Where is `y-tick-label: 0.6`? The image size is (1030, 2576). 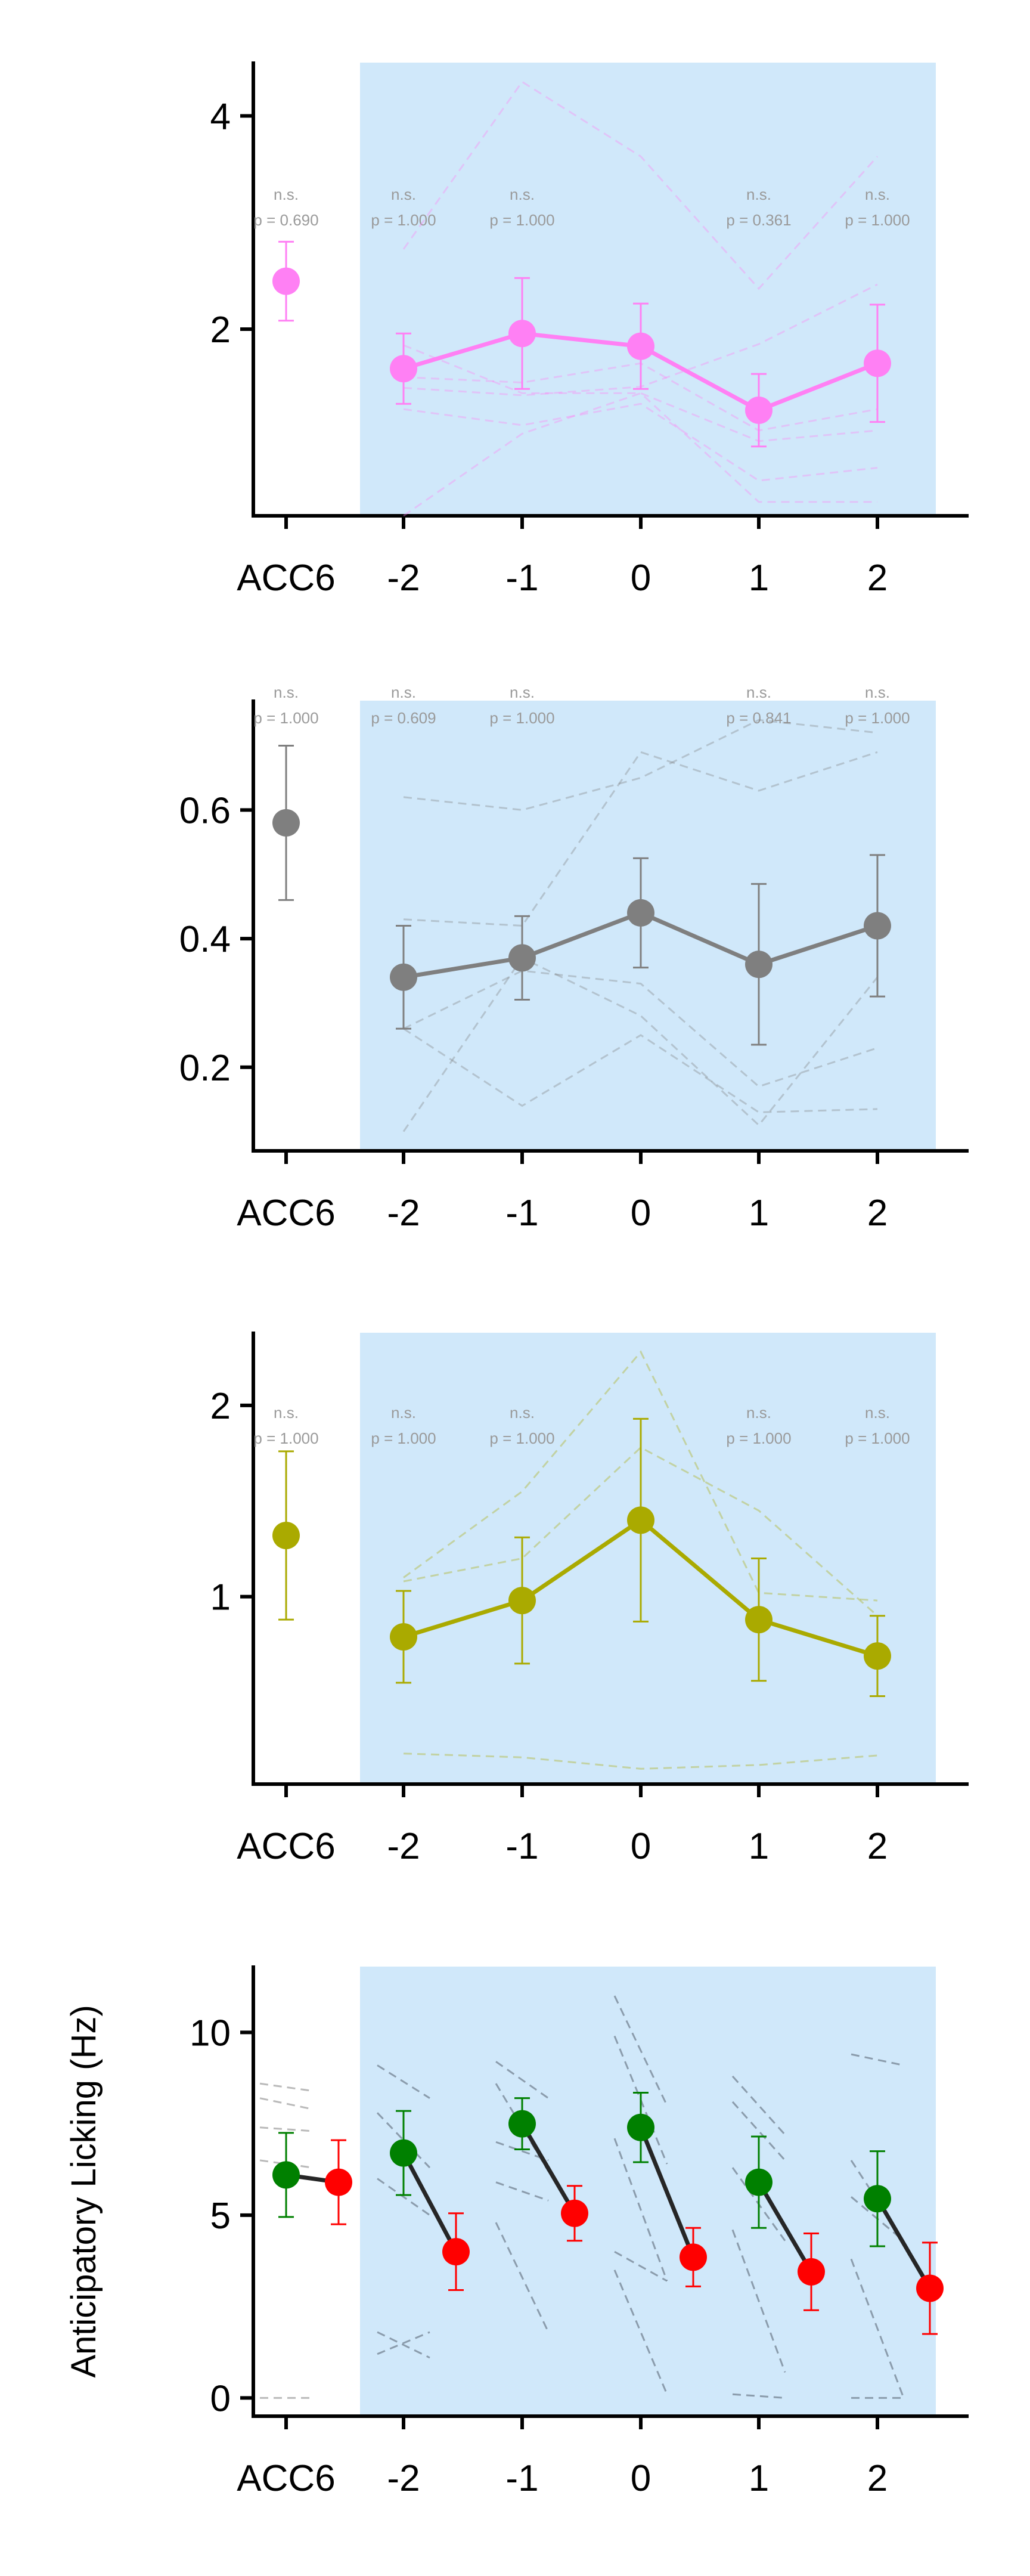 y-tick-label: 0.6 is located at coordinates (205, 811).